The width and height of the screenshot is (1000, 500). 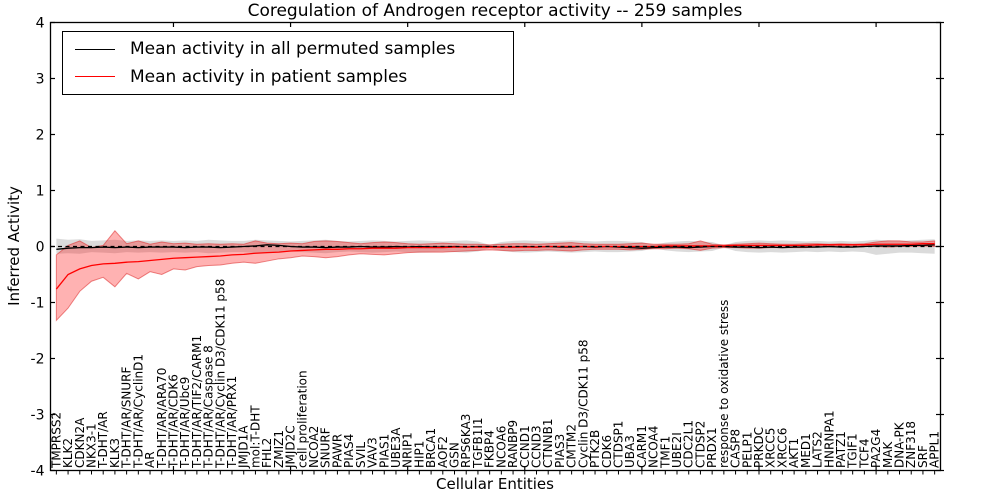 I want to click on y-tick-label: 1, so click(x=40, y=192).